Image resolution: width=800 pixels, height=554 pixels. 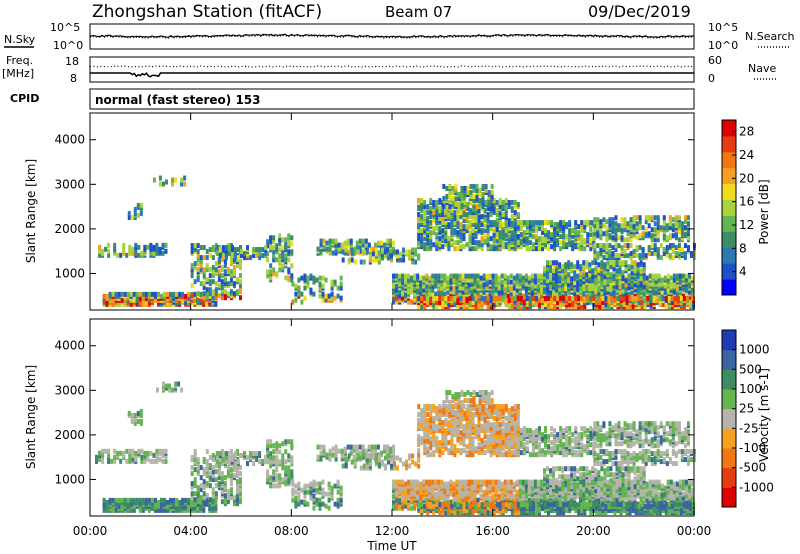 I want to click on noise-sky-series, so click(x=392, y=35).